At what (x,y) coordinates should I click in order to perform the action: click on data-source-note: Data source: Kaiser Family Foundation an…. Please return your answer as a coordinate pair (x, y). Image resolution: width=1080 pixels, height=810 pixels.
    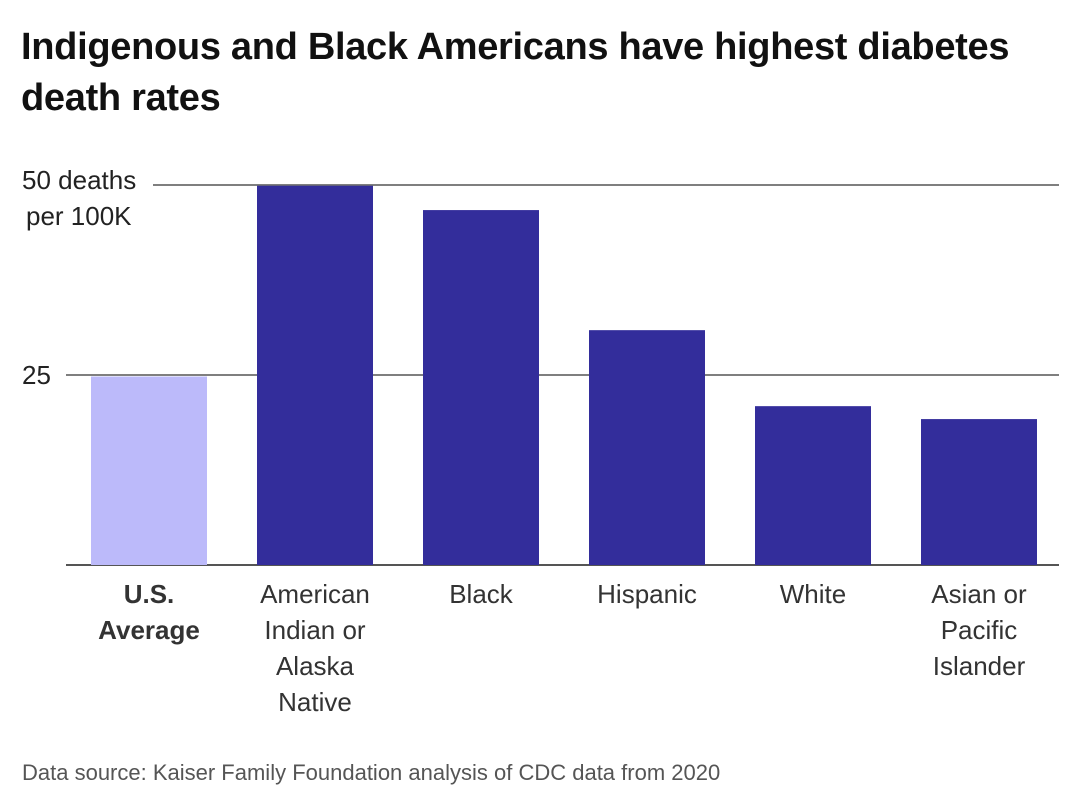
    Looking at the image, I should click on (371, 772).